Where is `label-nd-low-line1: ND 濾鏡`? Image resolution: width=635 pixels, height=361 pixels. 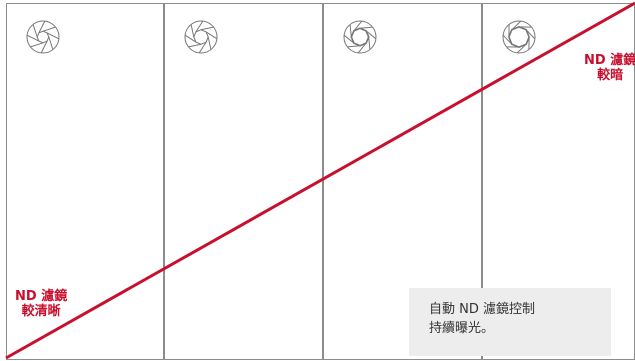 label-nd-low-line1: ND 濾鏡 is located at coordinates (41, 296).